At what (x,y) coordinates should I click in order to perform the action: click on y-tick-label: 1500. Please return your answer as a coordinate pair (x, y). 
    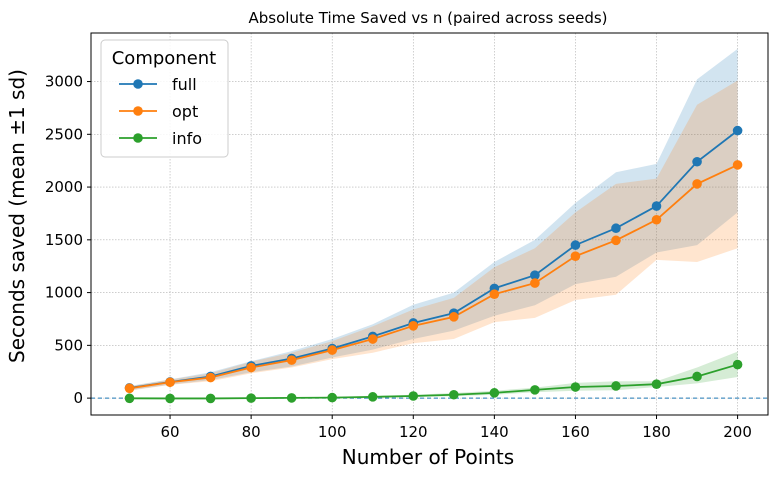
    Looking at the image, I should click on (64, 240).